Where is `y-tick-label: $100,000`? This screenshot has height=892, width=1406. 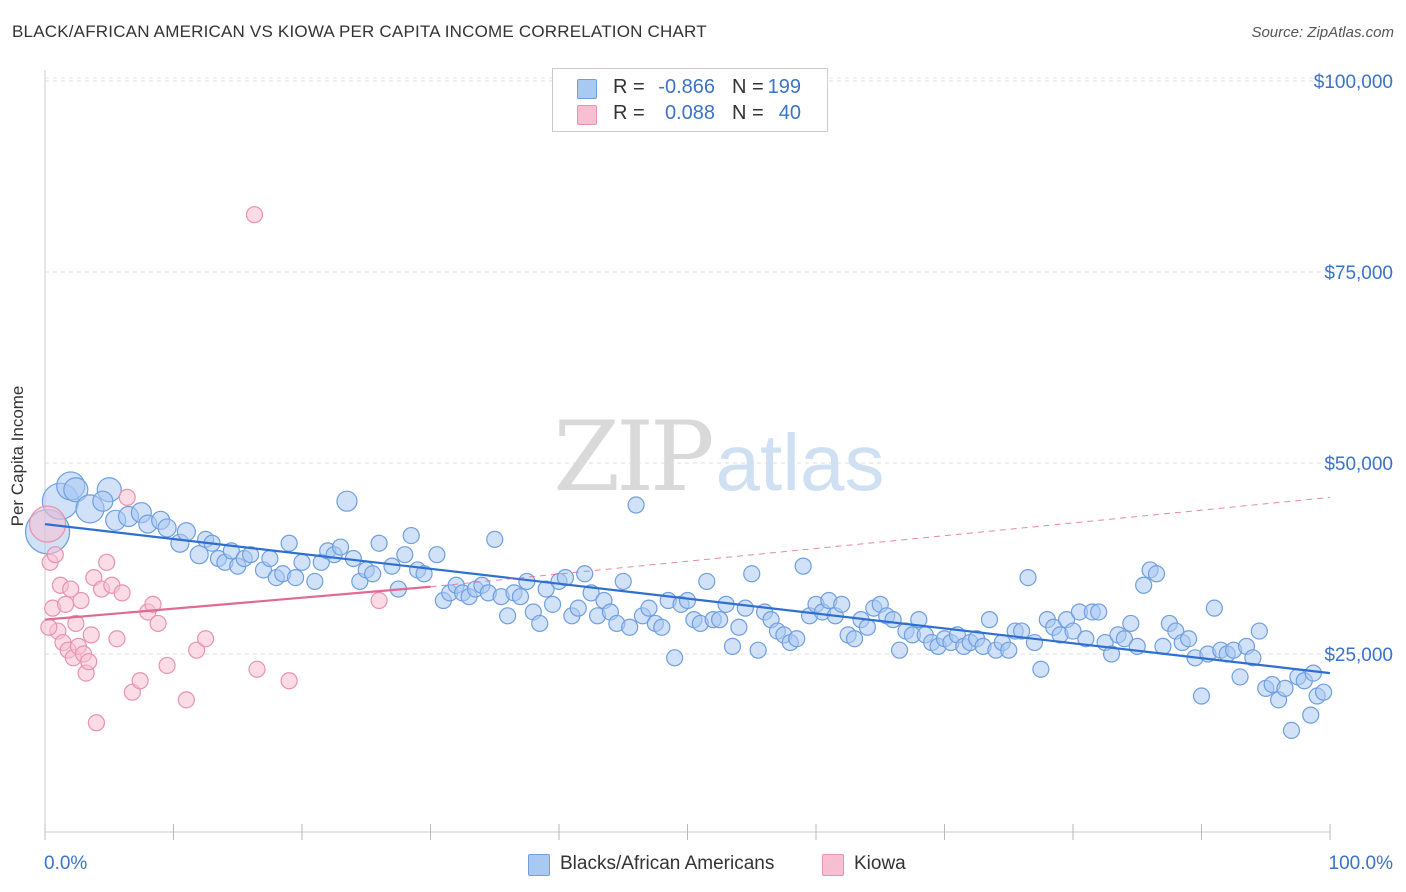 y-tick-label: $100,000 is located at coordinates (1353, 82).